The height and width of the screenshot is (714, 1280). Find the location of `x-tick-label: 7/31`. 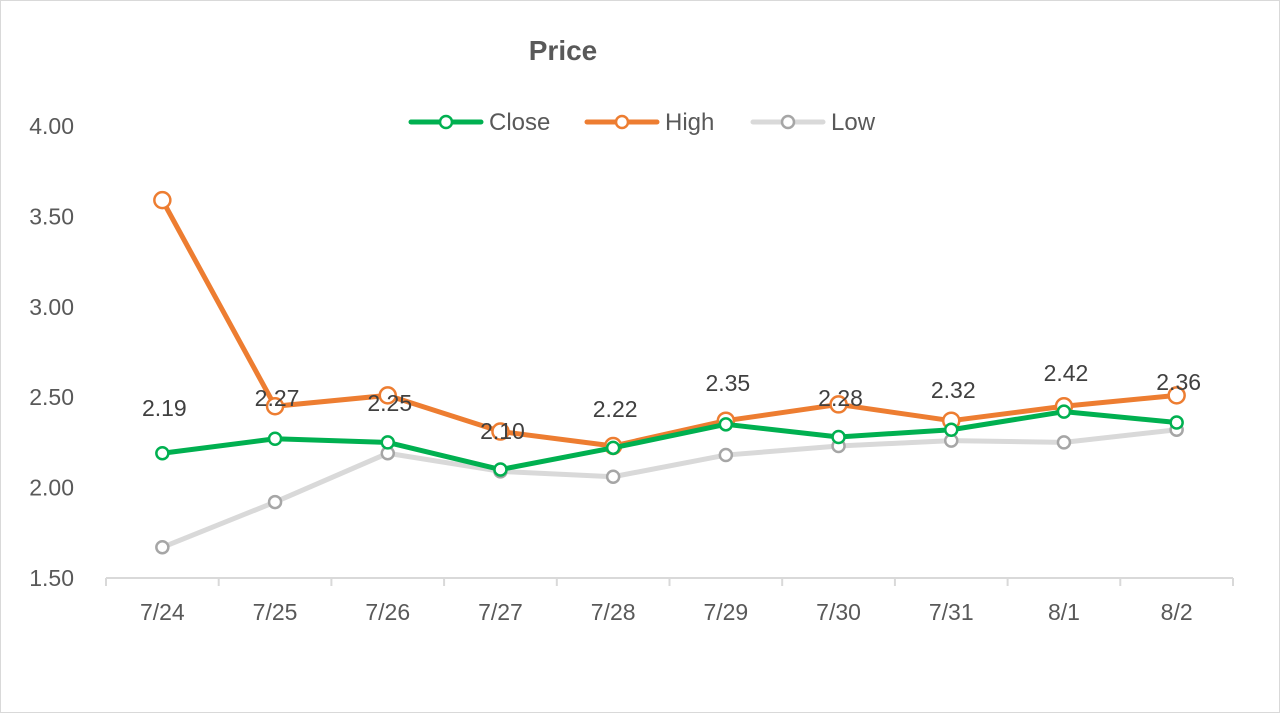

x-tick-label: 7/31 is located at coordinates (951, 612).